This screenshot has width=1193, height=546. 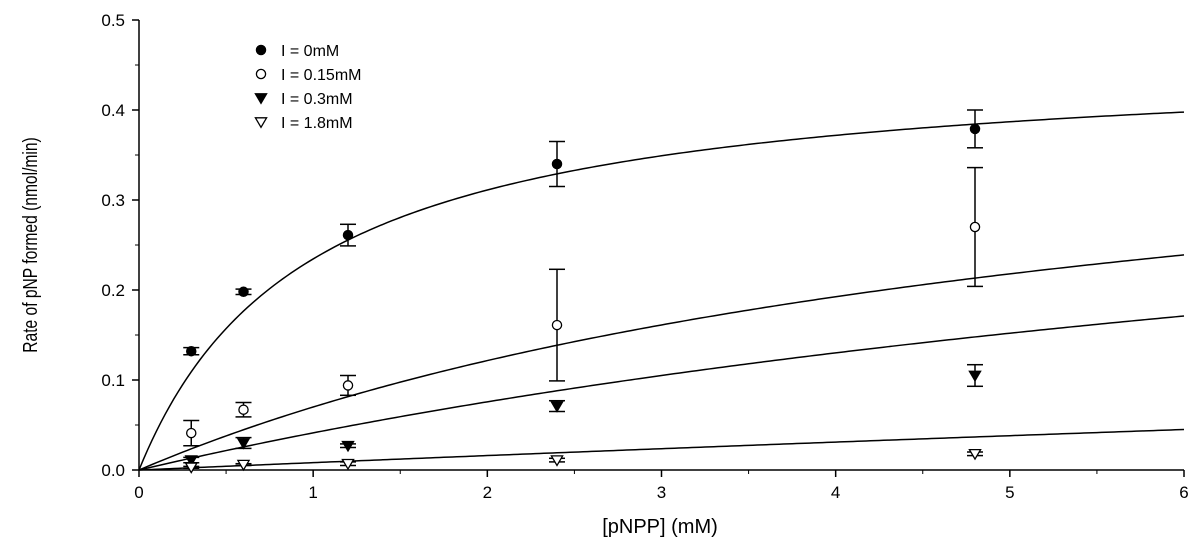 What do you see at coordinates (113, 470) in the screenshot?
I see `y-tick-label: 0.0` at bounding box center [113, 470].